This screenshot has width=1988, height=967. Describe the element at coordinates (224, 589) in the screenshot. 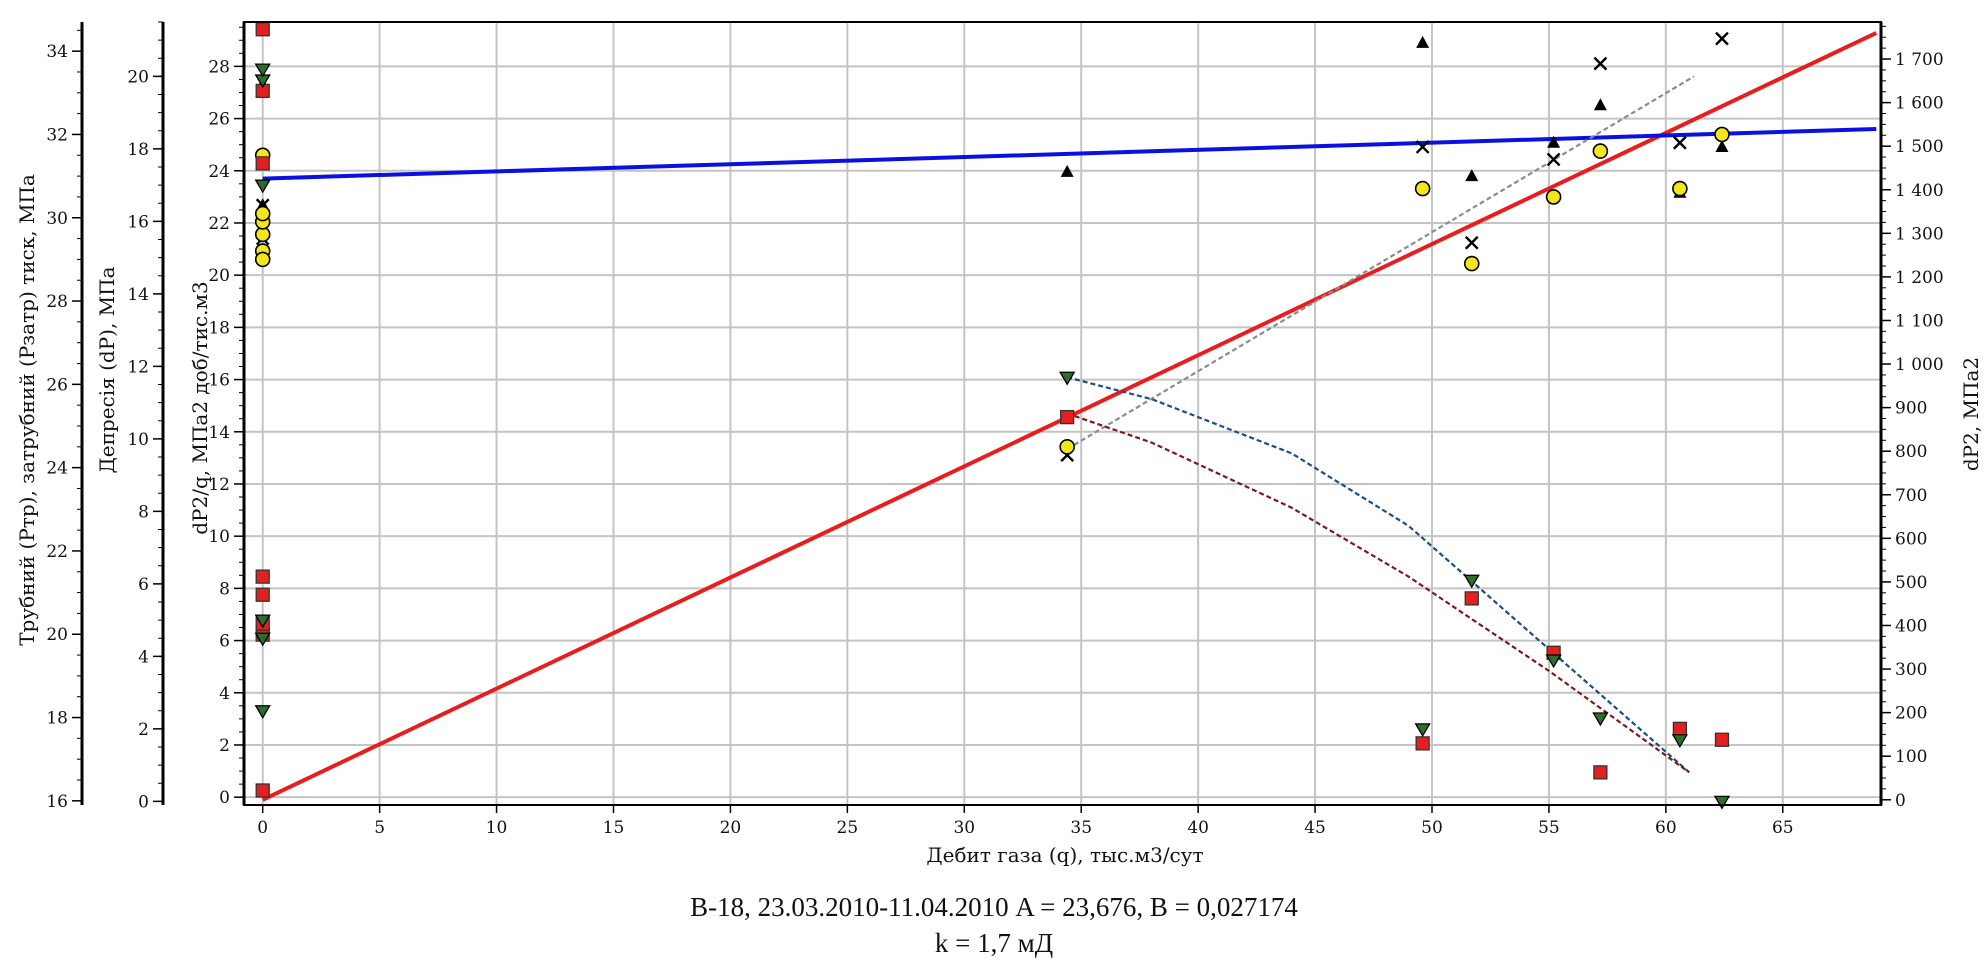

I see `dp2q-tick-label: 8` at that location.